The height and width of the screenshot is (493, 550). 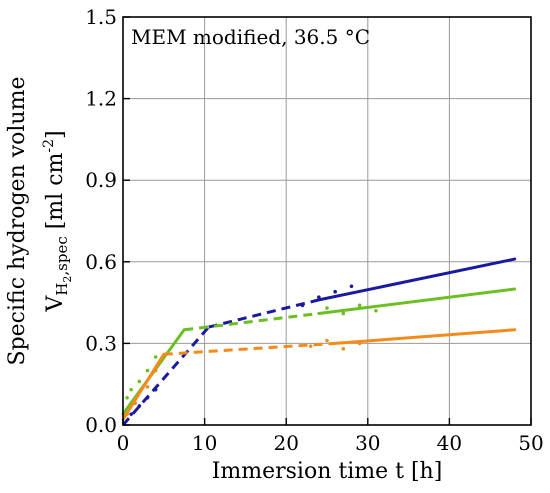 What do you see at coordinates (62, 289) in the screenshot?
I see `y-axis-subscript-h: H` at bounding box center [62, 289].